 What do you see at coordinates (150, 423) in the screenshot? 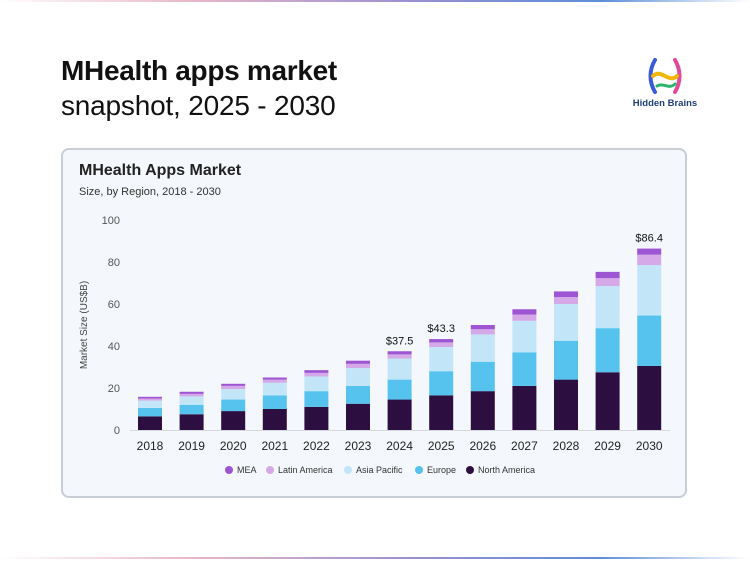
I see `bar-segment-north-america-2018` at bounding box center [150, 423].